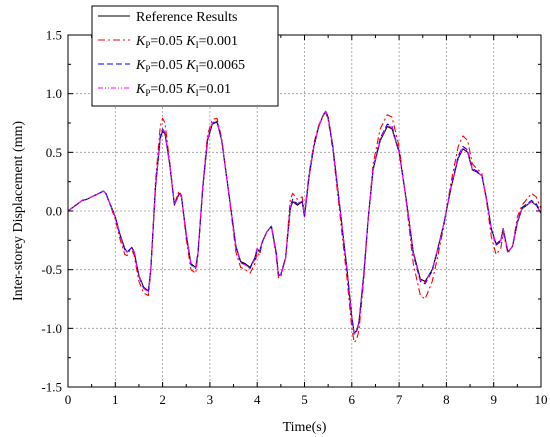 This screenshot has width=550, height=437. I want to click on y-tick-label: 1.0, so click(54, 93).